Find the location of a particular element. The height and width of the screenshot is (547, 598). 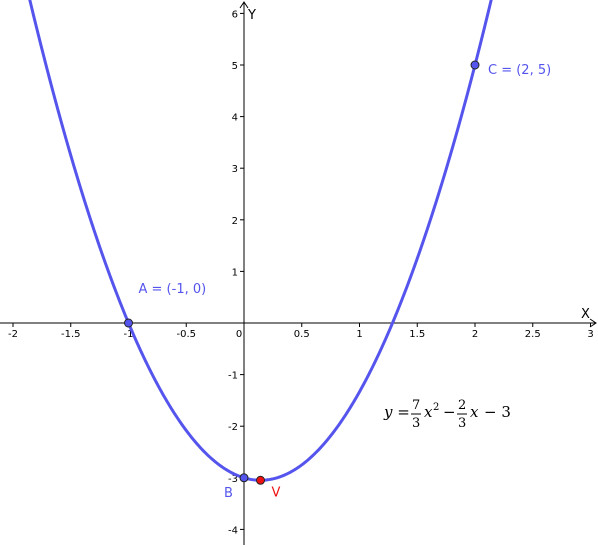

x-tick-label: -1.5 is located at coordinates (71, 334).